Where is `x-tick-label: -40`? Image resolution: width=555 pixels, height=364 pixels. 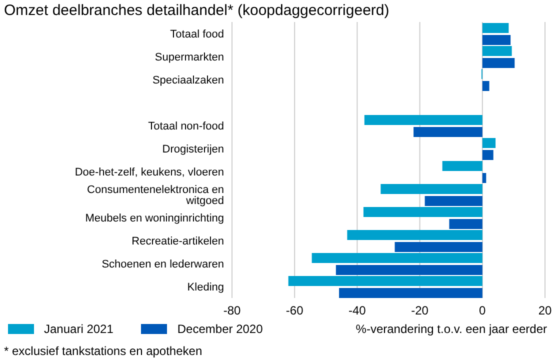 x-tick-label: -40 is located at coordinates (357, 311).